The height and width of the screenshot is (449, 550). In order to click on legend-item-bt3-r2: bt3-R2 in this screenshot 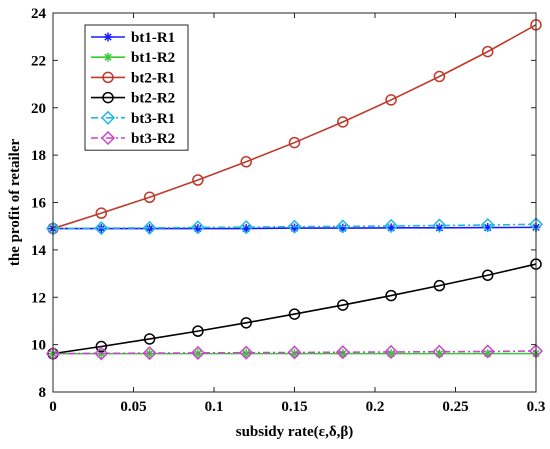, I will do `click(133, 138)`.